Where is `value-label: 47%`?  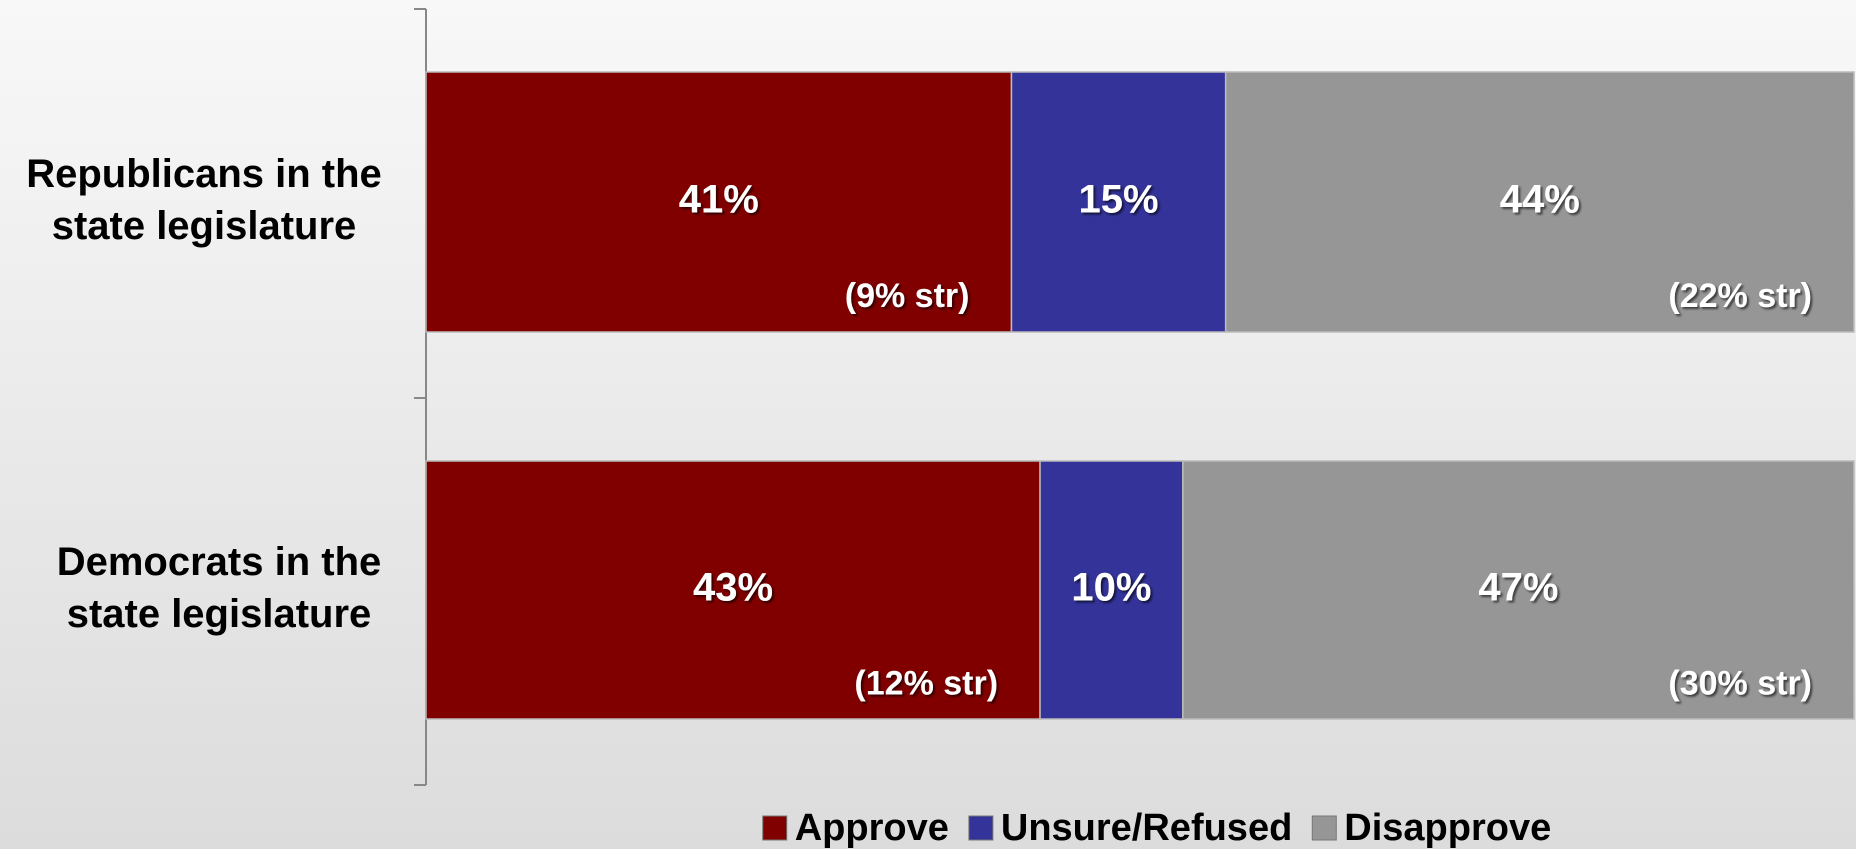 value-label: 47% is located at coordinates (1518, 588).